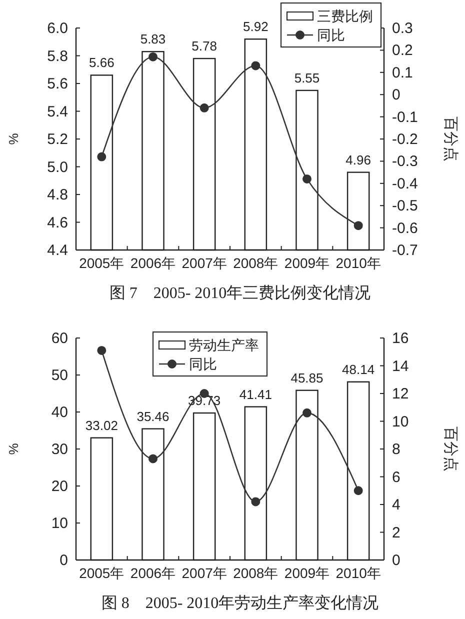 This screenshot has width=465, height=619. I want to click on y-tick-label: 10, so click(59, 523).